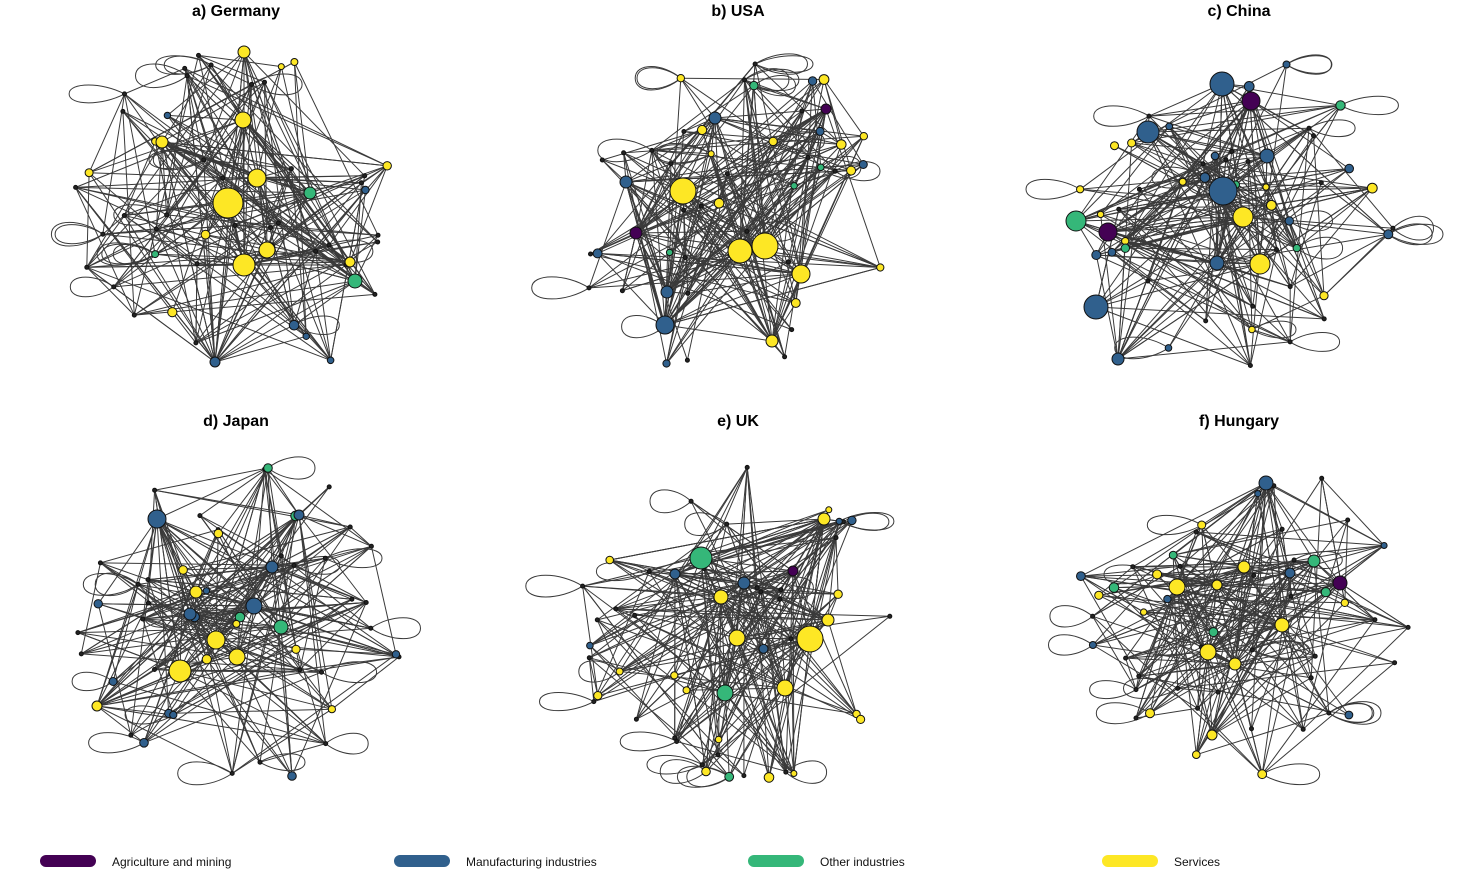 The image size is (1484, 893). Describe the element at coordinates (738, 421) in the screenshot. I see `panel-title-uk: e) UK` at that location.